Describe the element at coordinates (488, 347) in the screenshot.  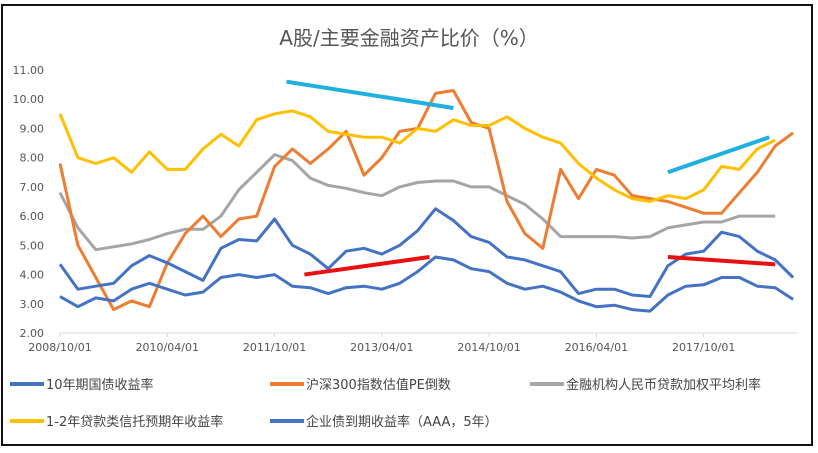
I see `x-tick-label: 2014/10/01` at that location.